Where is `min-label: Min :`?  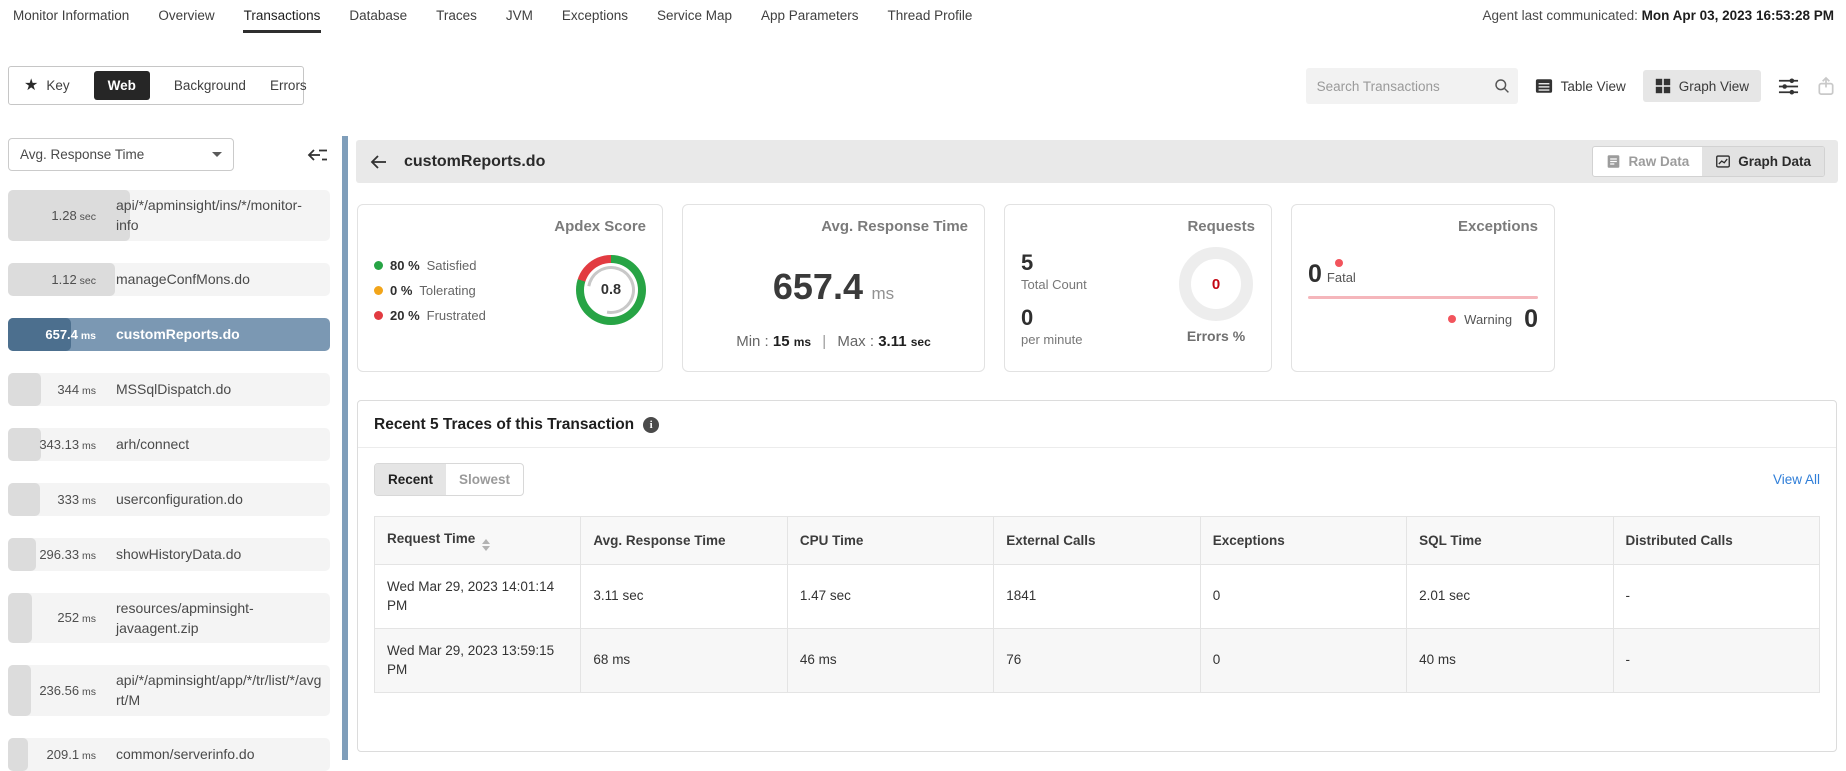 min-label: Min : is located at coordinates (752, 341).